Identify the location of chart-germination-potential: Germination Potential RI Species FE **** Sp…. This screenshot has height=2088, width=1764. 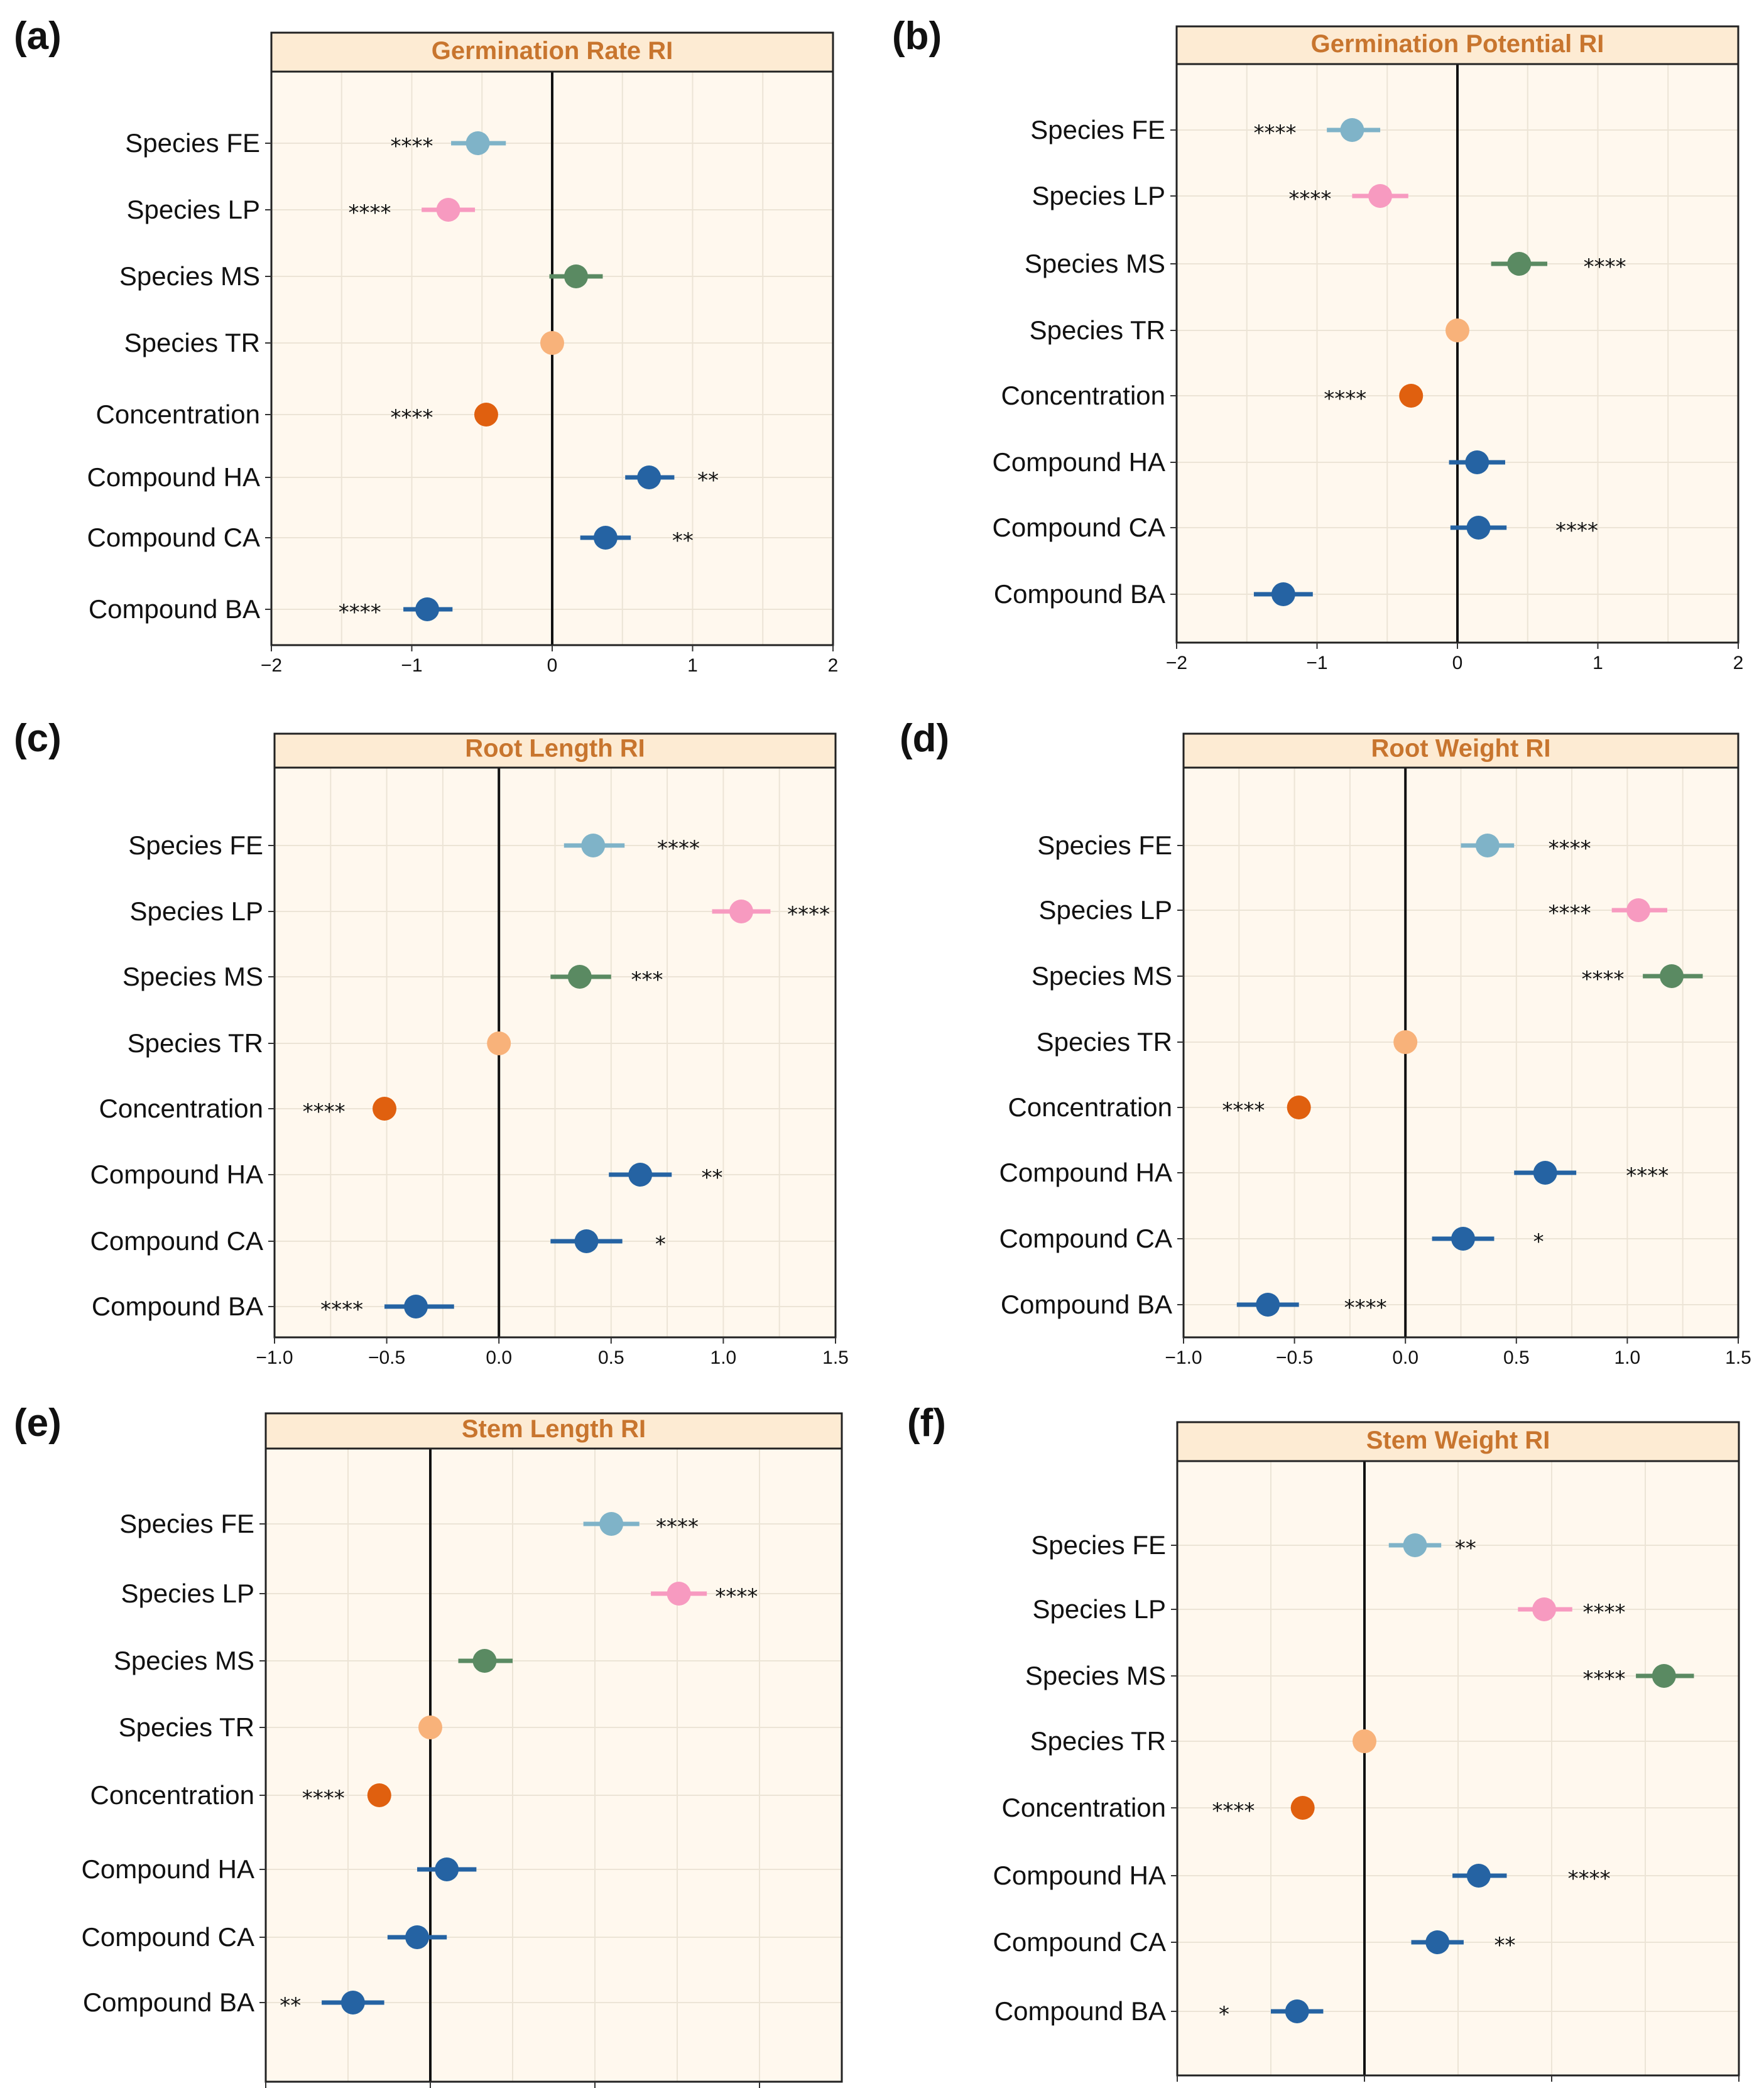
(1368, 349).